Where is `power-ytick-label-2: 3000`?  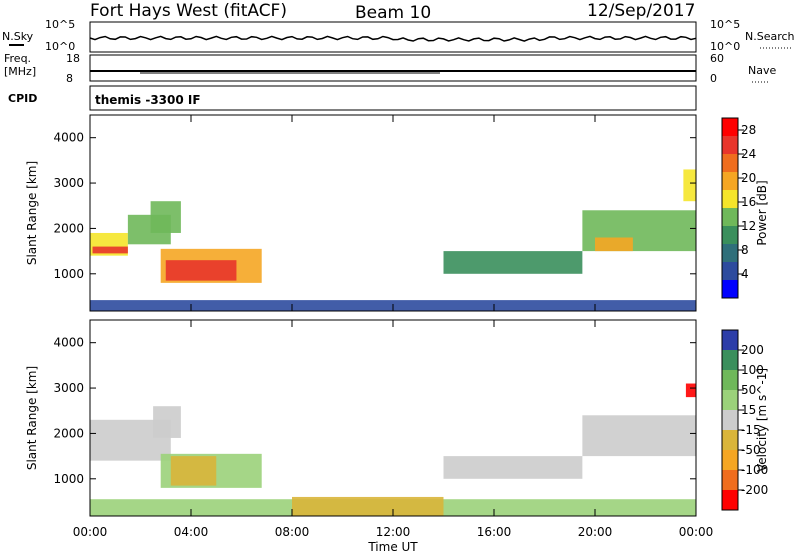
power-ytick-label-2: 3000 is located at coordinates (68, 183).